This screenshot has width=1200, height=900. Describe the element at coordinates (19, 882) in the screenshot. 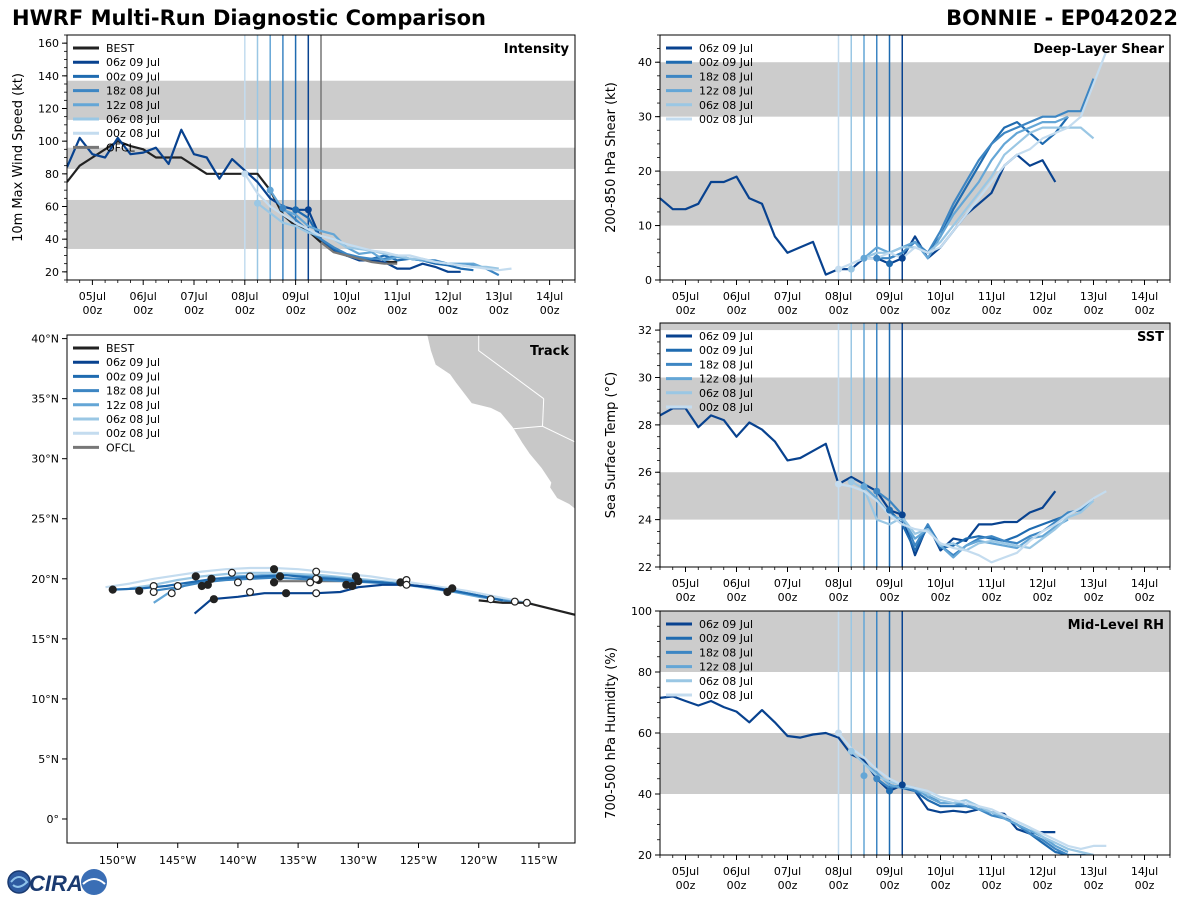

I see `cira-globe-icon` at that location.